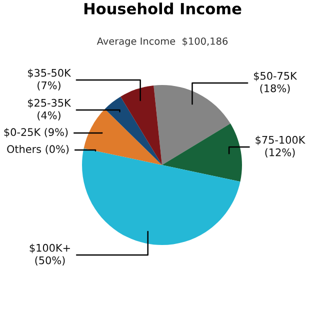 The height and width of the screenshot is (325, 325). What do you see at coordinates (36, 133) in the screenshot?
I see `slice-label: $0-25K (9%)` at bounding box center [36, 133].